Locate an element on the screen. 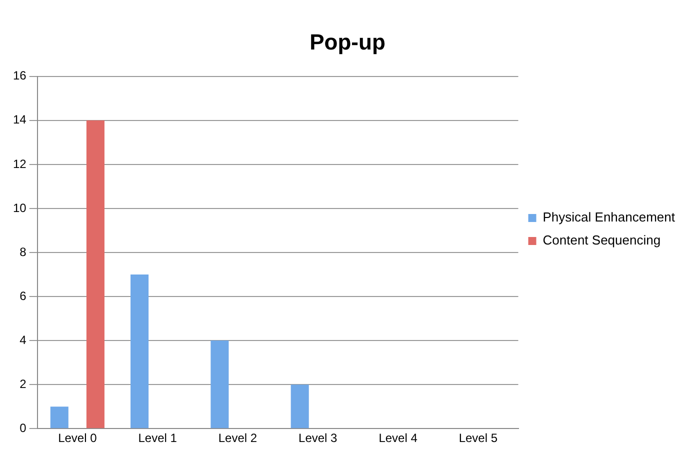  y-tick-label: 12 is located at coordinates (19, 163).